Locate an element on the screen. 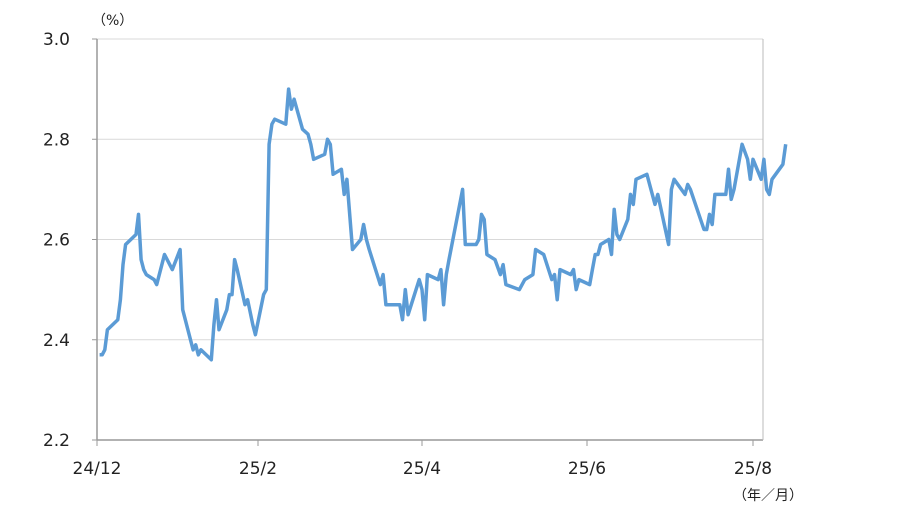 This screenshot has width=900, height=519. x-axis-unit-label: （年／月） is located at coordinates (768, 496).